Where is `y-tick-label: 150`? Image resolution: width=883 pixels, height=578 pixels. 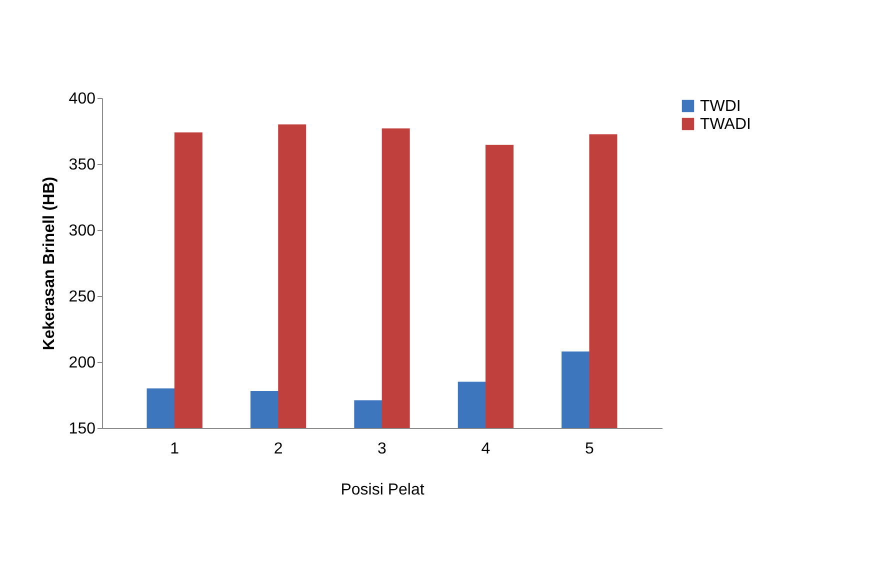
y-tick-label: 150 is located at coordinates (82, 429).